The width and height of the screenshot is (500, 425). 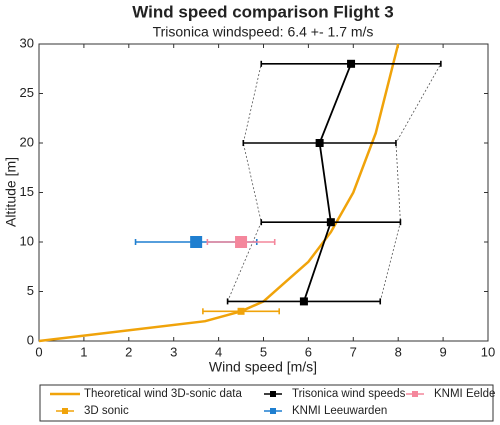 I want to click on y-tick-label: 20, so click(x=27, y=141).